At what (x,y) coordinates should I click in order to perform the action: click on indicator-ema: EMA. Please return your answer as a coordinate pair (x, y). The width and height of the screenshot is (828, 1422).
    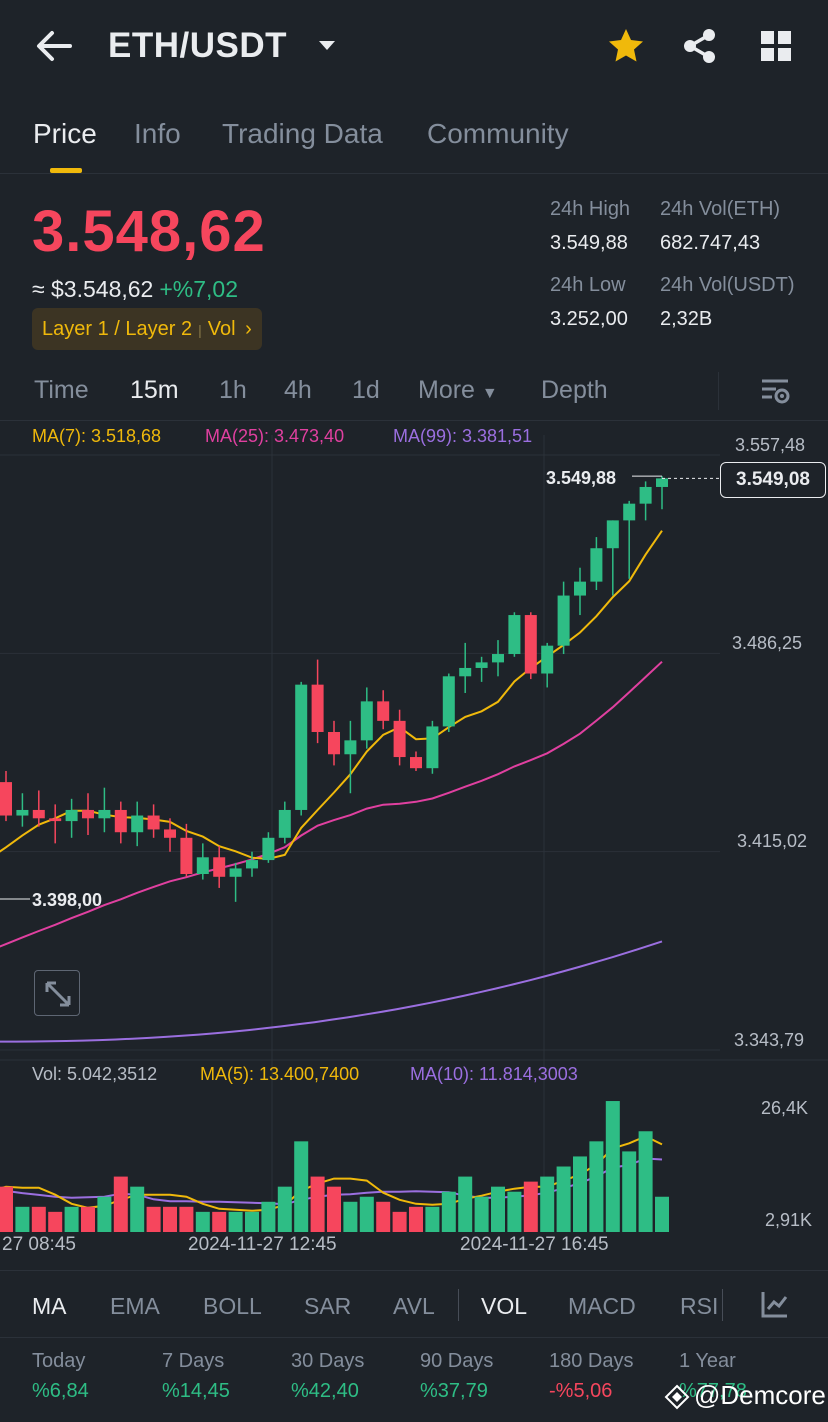
    Looking at the image, I should click on (135, 1306).